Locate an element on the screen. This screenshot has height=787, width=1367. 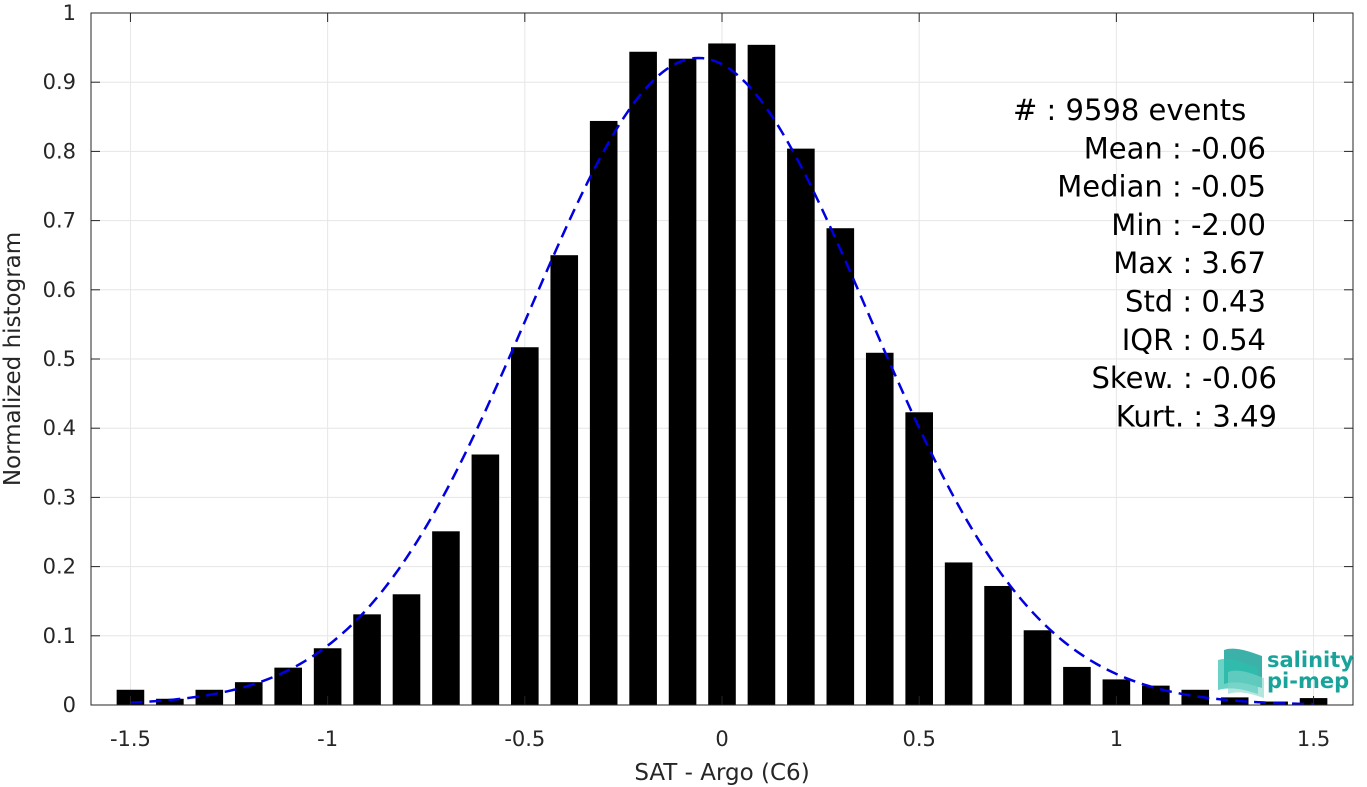
stat-line: # : 9598 events is located at coordinates (1129, 110).